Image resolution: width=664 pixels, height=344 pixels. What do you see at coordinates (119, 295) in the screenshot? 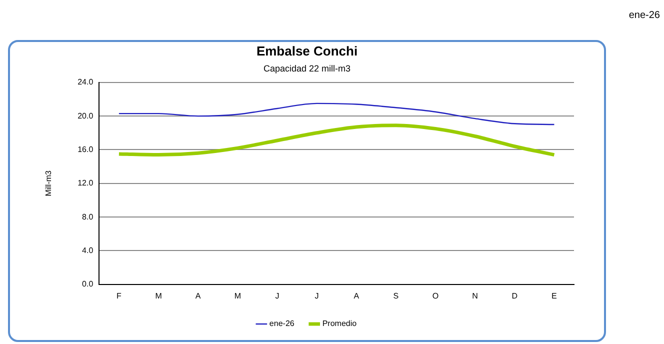
I see `x-tick-label: F` at bounding box center [119, 295].